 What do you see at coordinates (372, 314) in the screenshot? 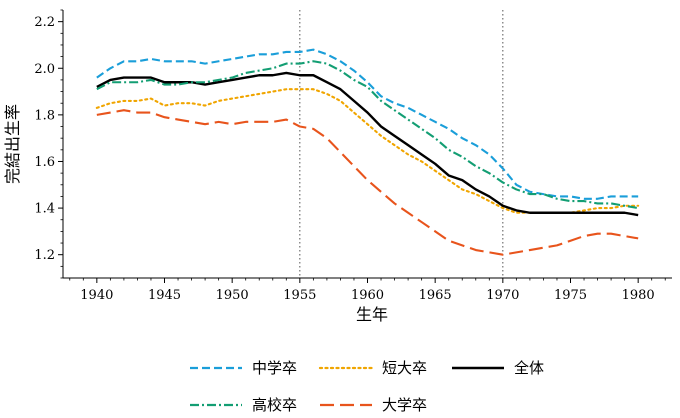
I see `x-axis-title: 生年` at bounding box center [372, 314].